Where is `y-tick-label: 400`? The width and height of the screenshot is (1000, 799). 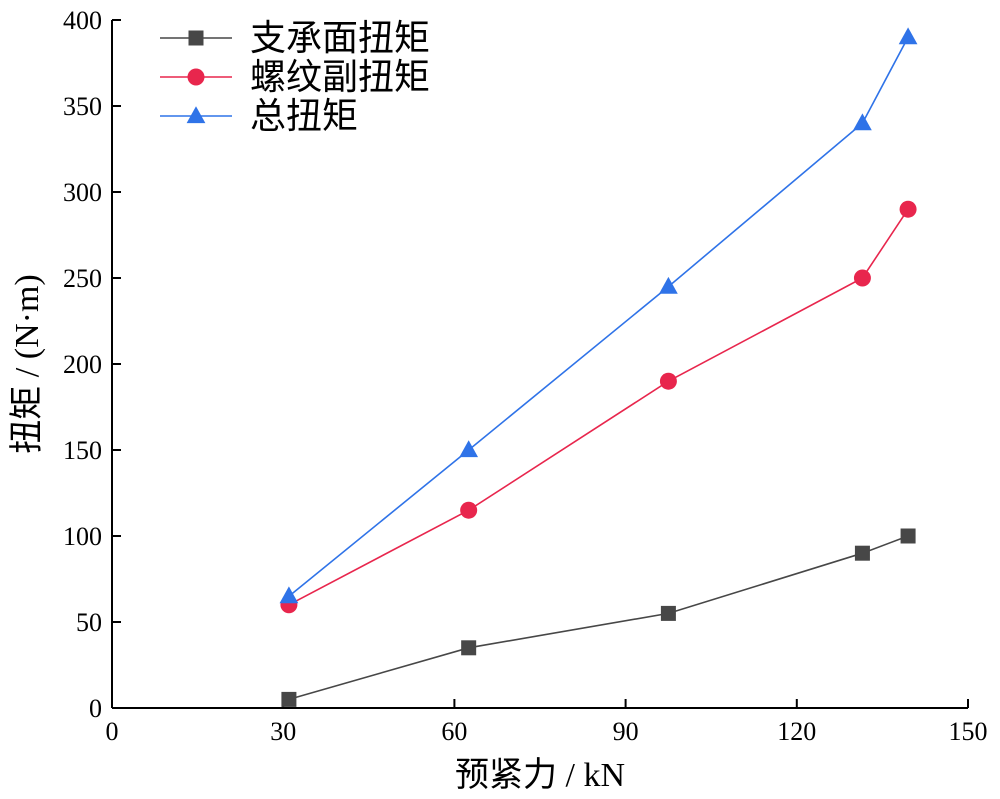
y-tick-label: 400 is located at coordinates (82, 20).